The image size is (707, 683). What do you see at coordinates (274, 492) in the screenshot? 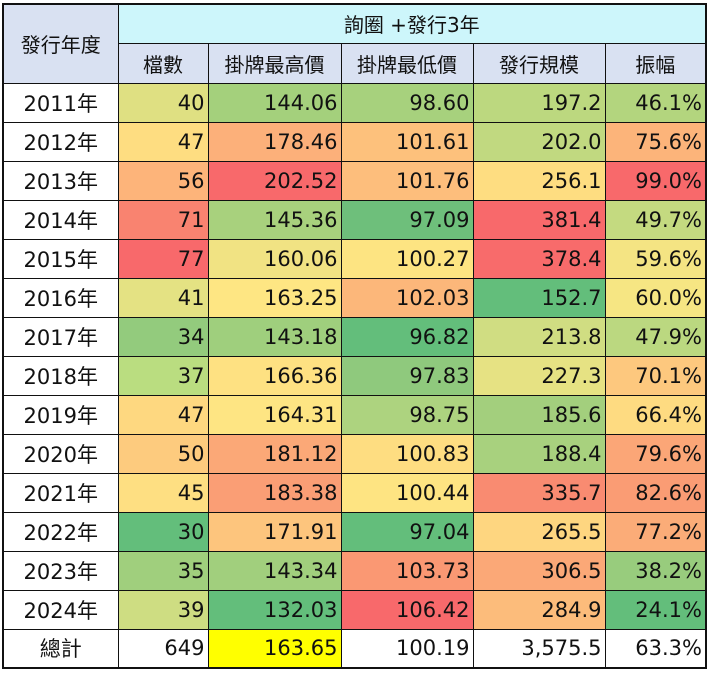
I see `max-price-cell: 183.38` at bounding box center [274, 492].